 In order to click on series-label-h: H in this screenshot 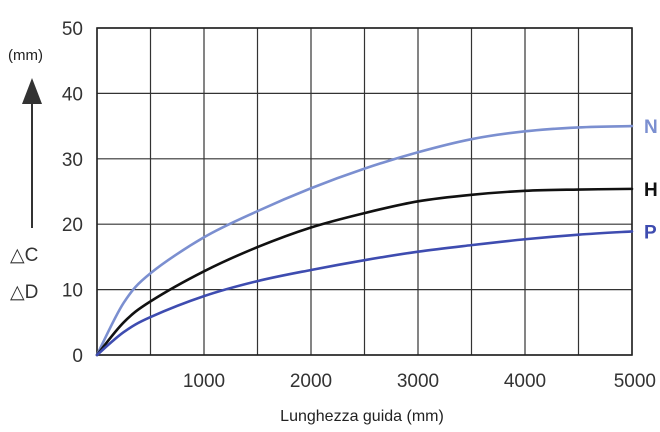, I will do `click(651, 190)`.